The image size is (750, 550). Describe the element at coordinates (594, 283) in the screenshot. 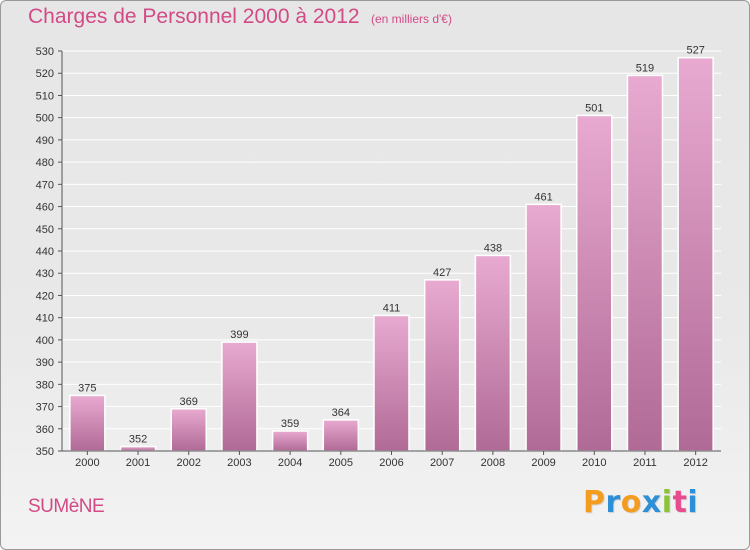

I see `bar-2010` at that location.